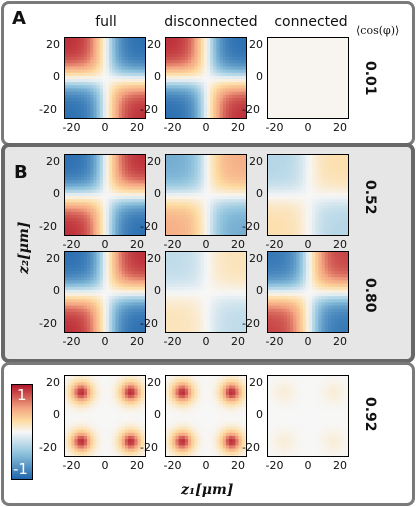 Image resolution: width=416 pixels, height=507 pixels. Describe the element at coordinates (370, 78) in the screenshot. I see `avg-cos-value: 0.01` at that location.